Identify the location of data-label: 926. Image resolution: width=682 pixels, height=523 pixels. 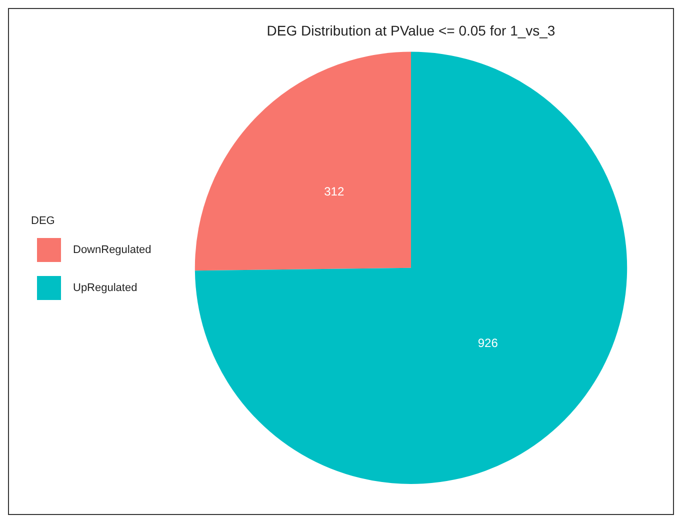
(488, 343).